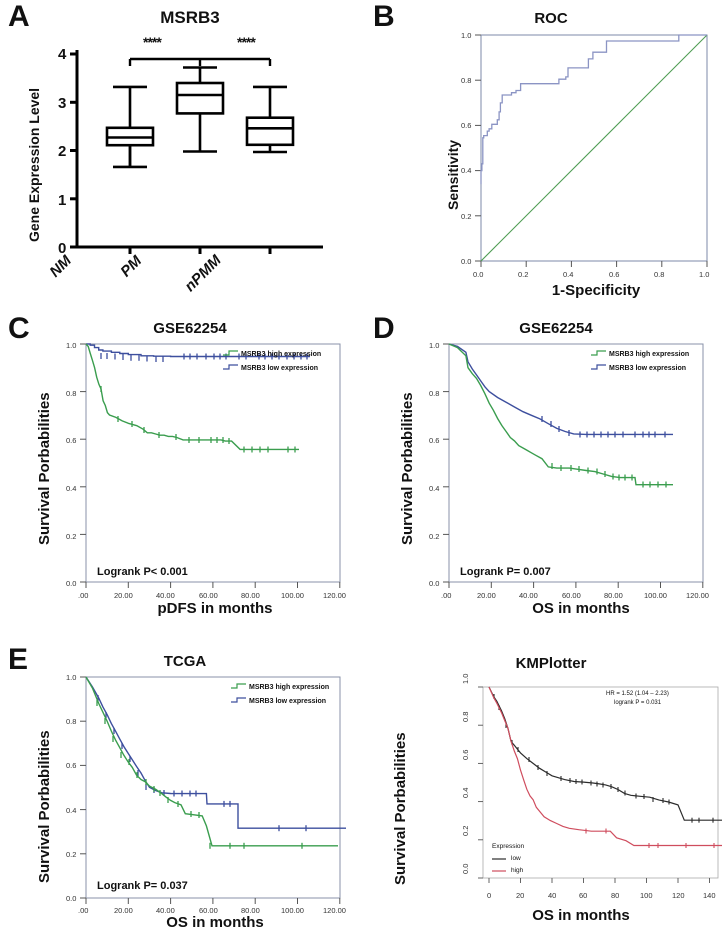  What do you see at coordinates (648, 368) in the screenshot?
I see `panel-d-legend-low: MSRB3 low expression` at bounding box center [648, 368].